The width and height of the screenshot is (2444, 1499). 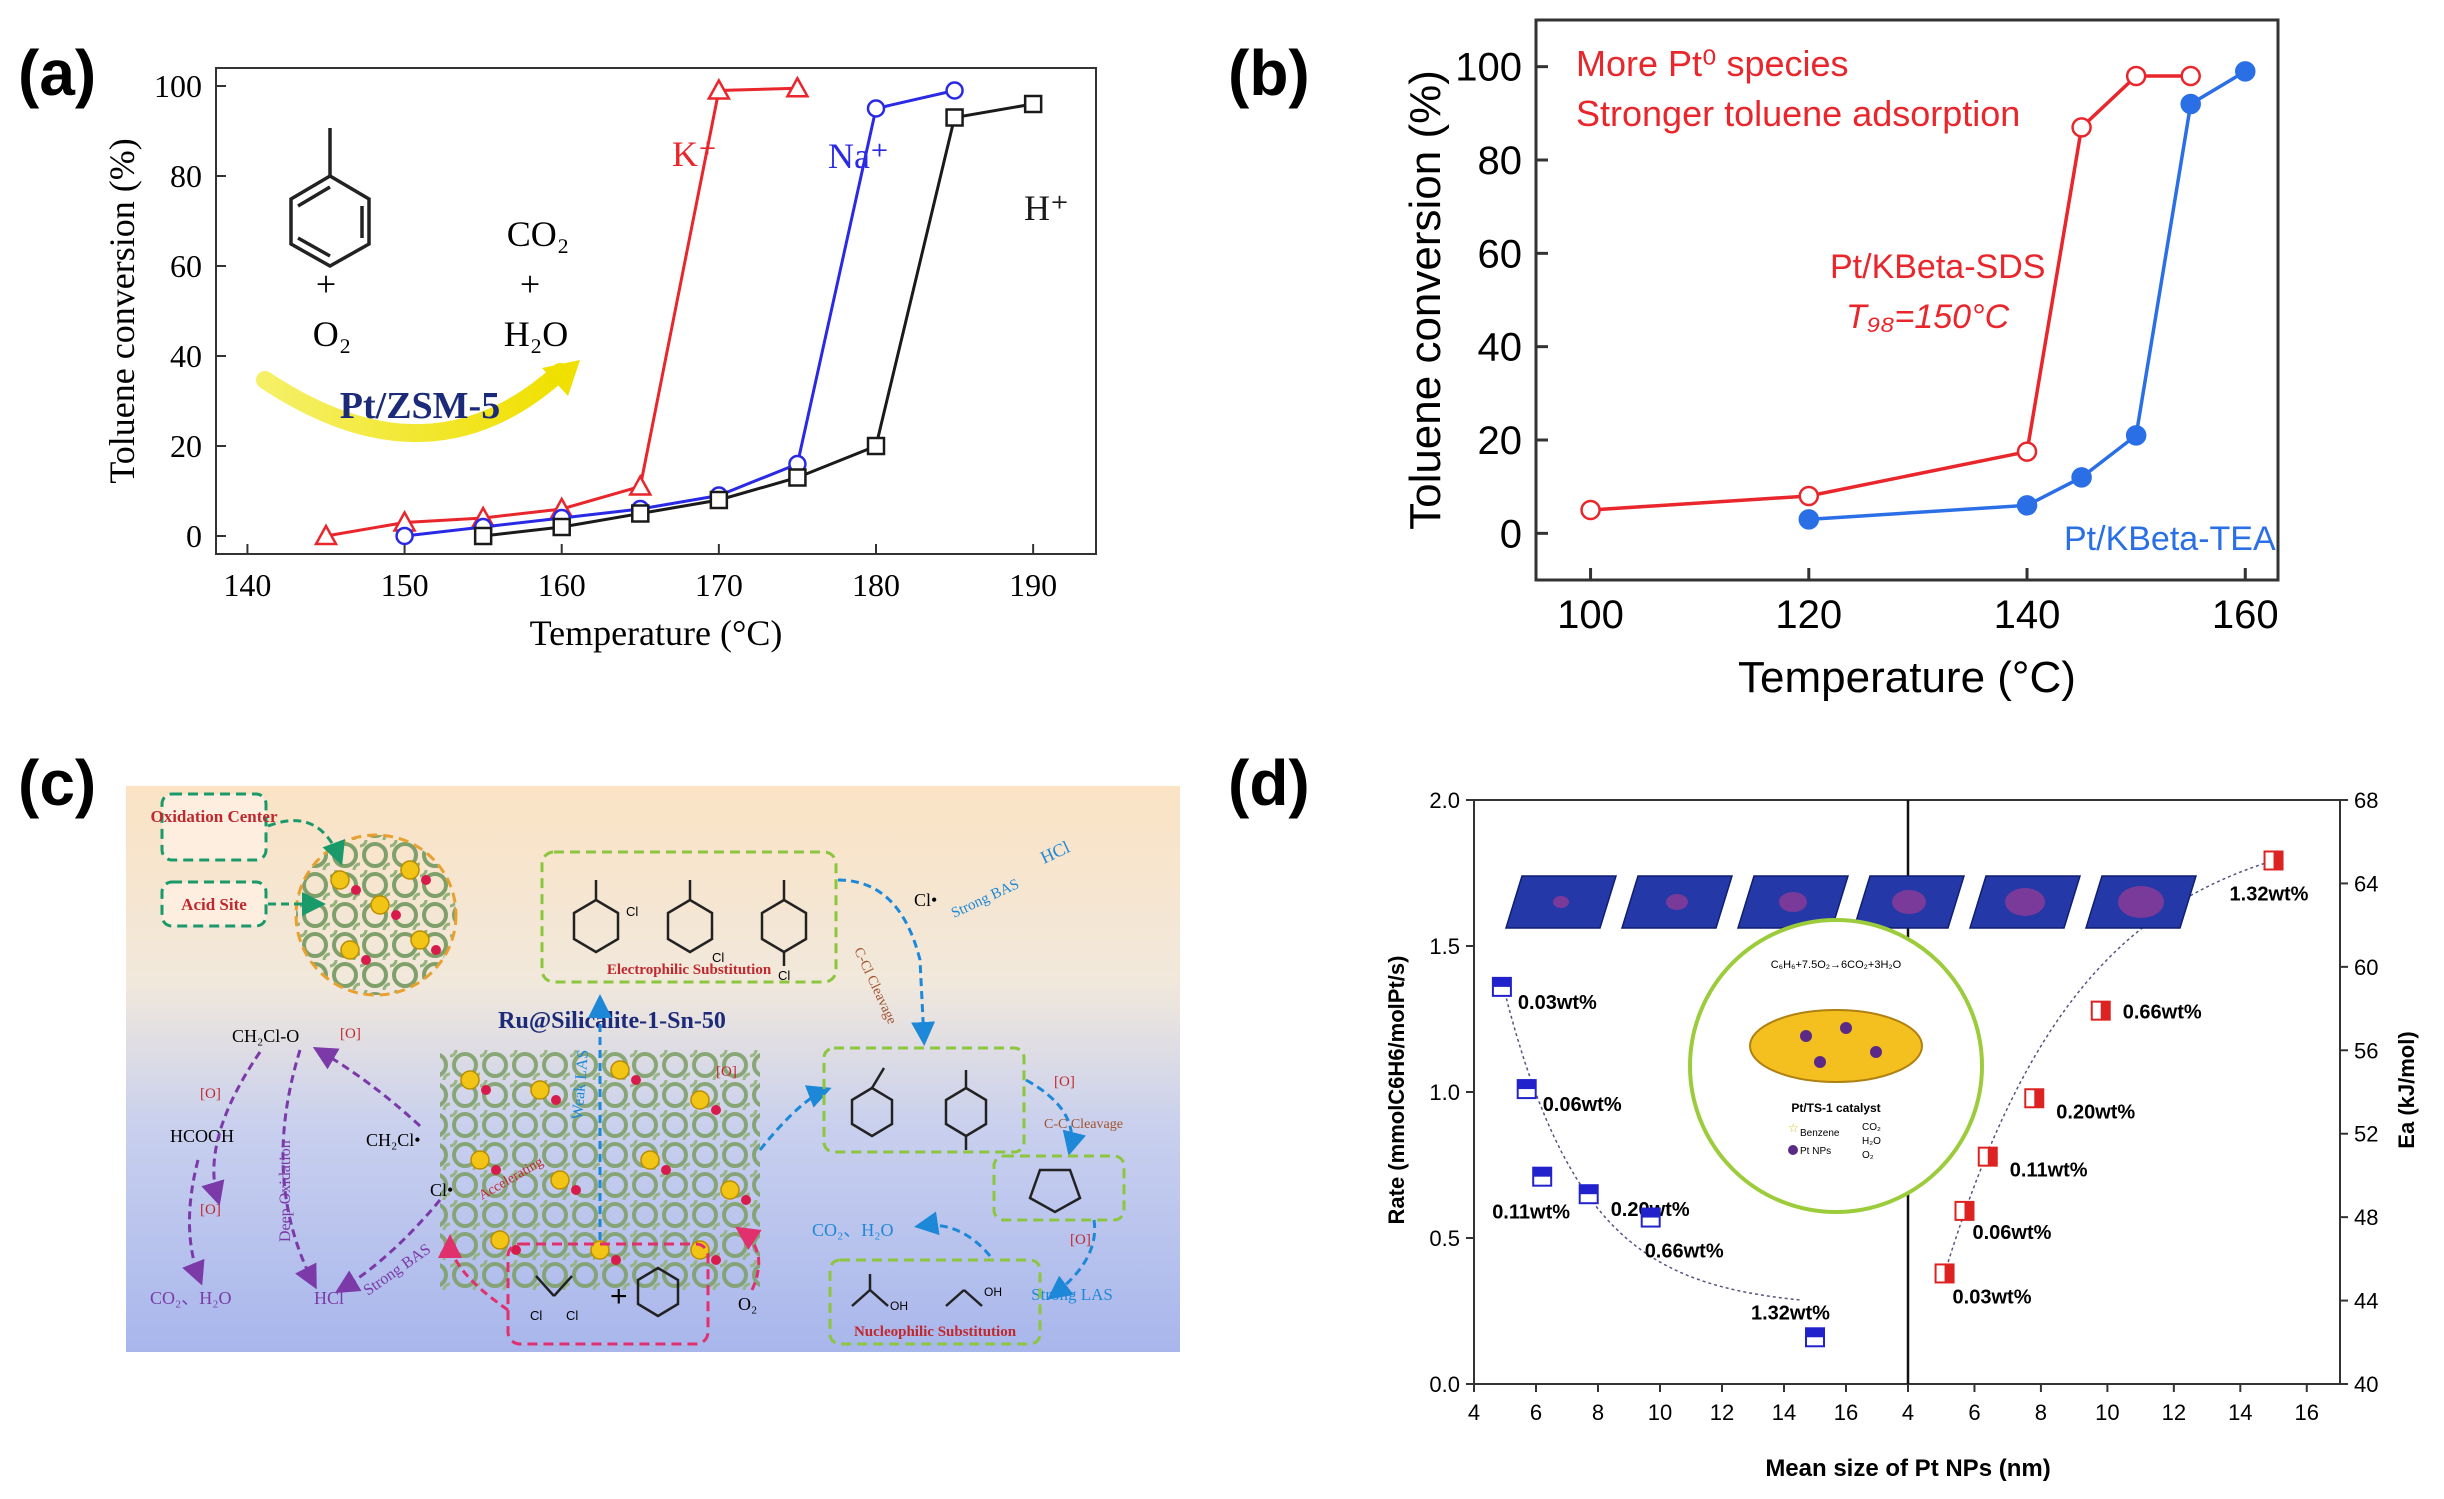 What do you see at coordinates (538, 234) in the screenshot?
I see `chart-a-co2: CO₂` at bounding box center [538, 234].